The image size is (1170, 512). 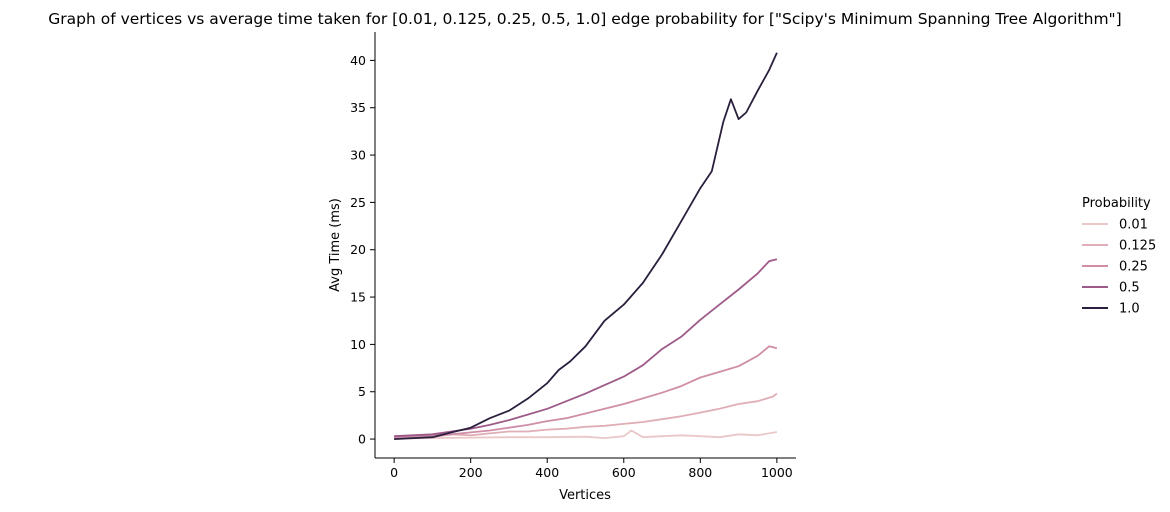 I want to click on y-axis-label: Avg Time (ms), so click(x=335, y=245).